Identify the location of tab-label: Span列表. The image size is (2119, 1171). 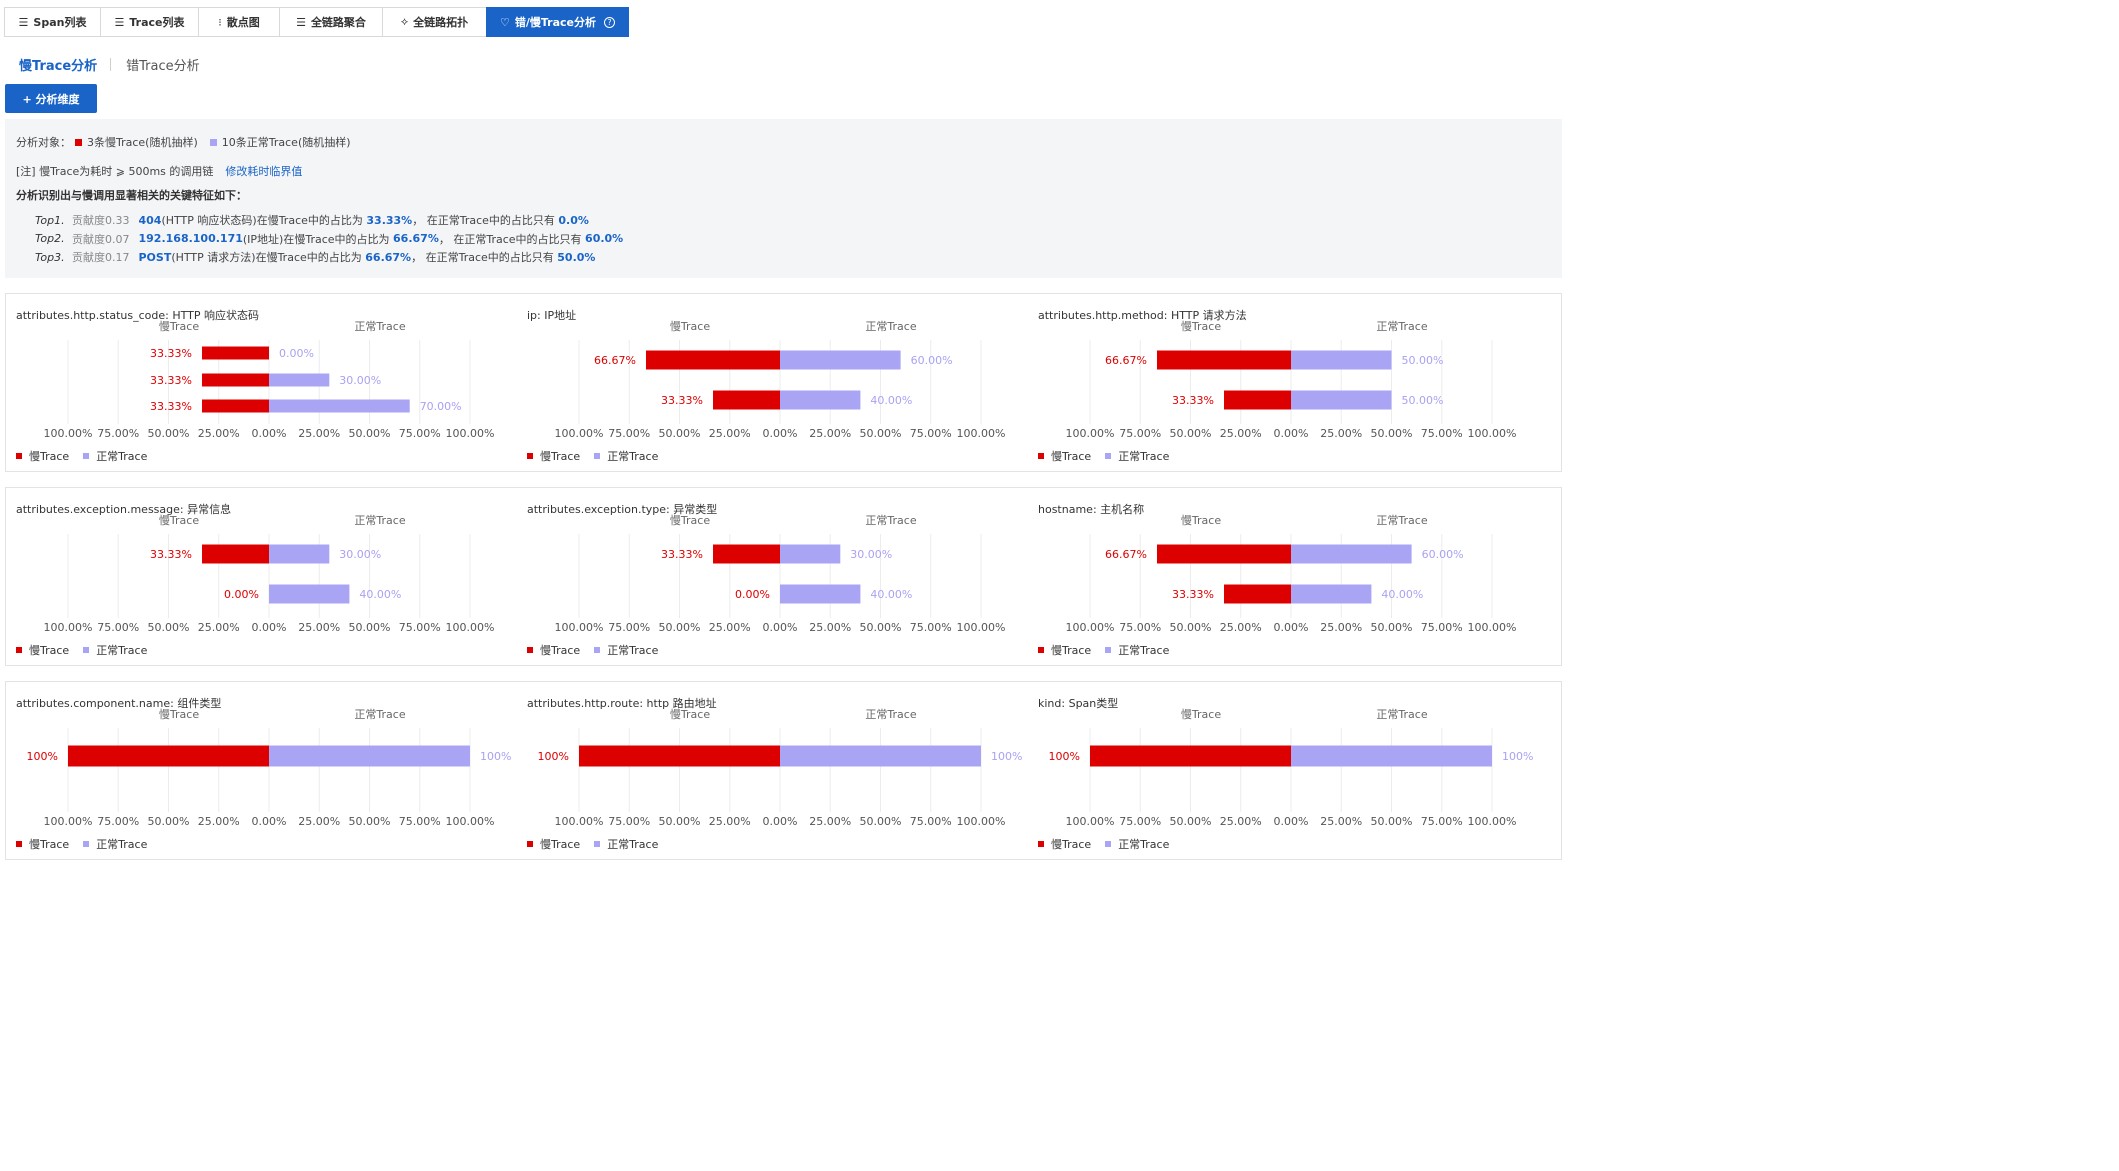
(60, 22).